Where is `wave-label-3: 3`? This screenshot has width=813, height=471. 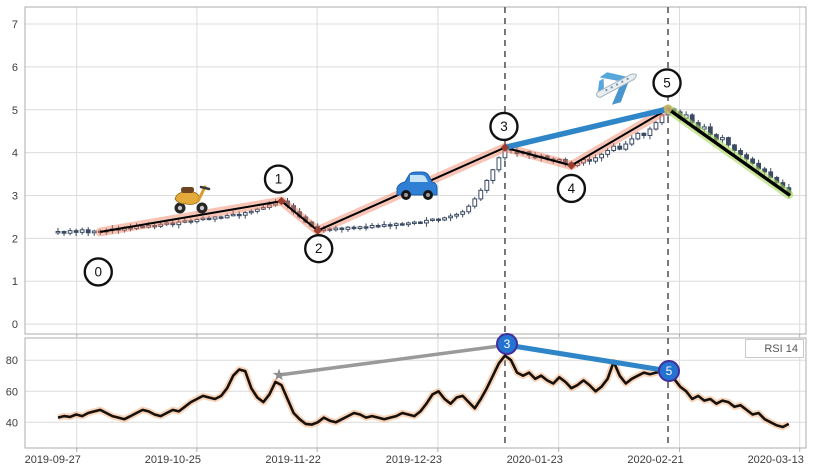
wave-label-3: 3 is located at coordinates (504, 126).